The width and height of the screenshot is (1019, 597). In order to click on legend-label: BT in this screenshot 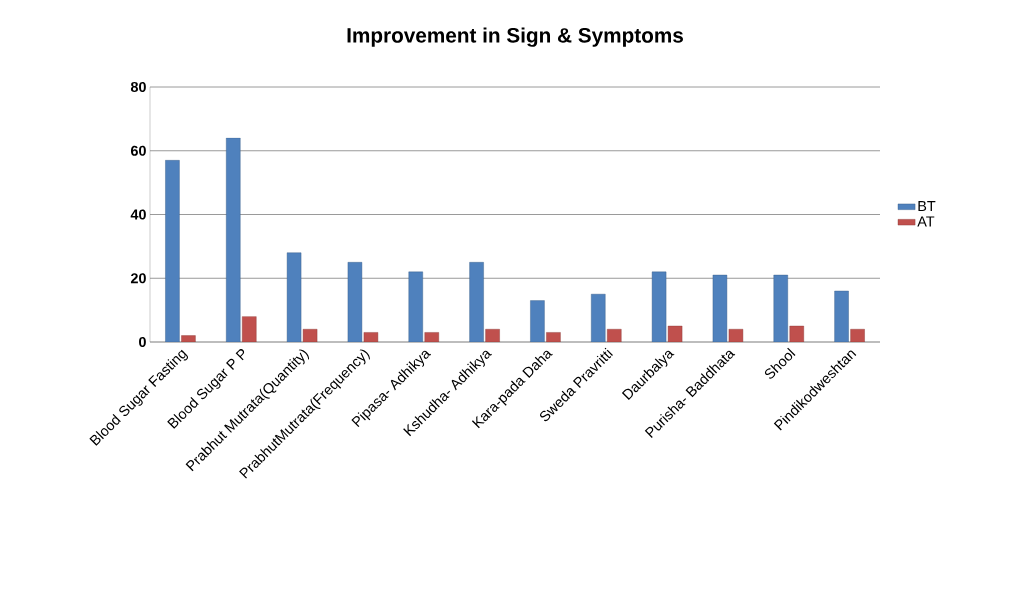, I will do `click(927, 206)`.